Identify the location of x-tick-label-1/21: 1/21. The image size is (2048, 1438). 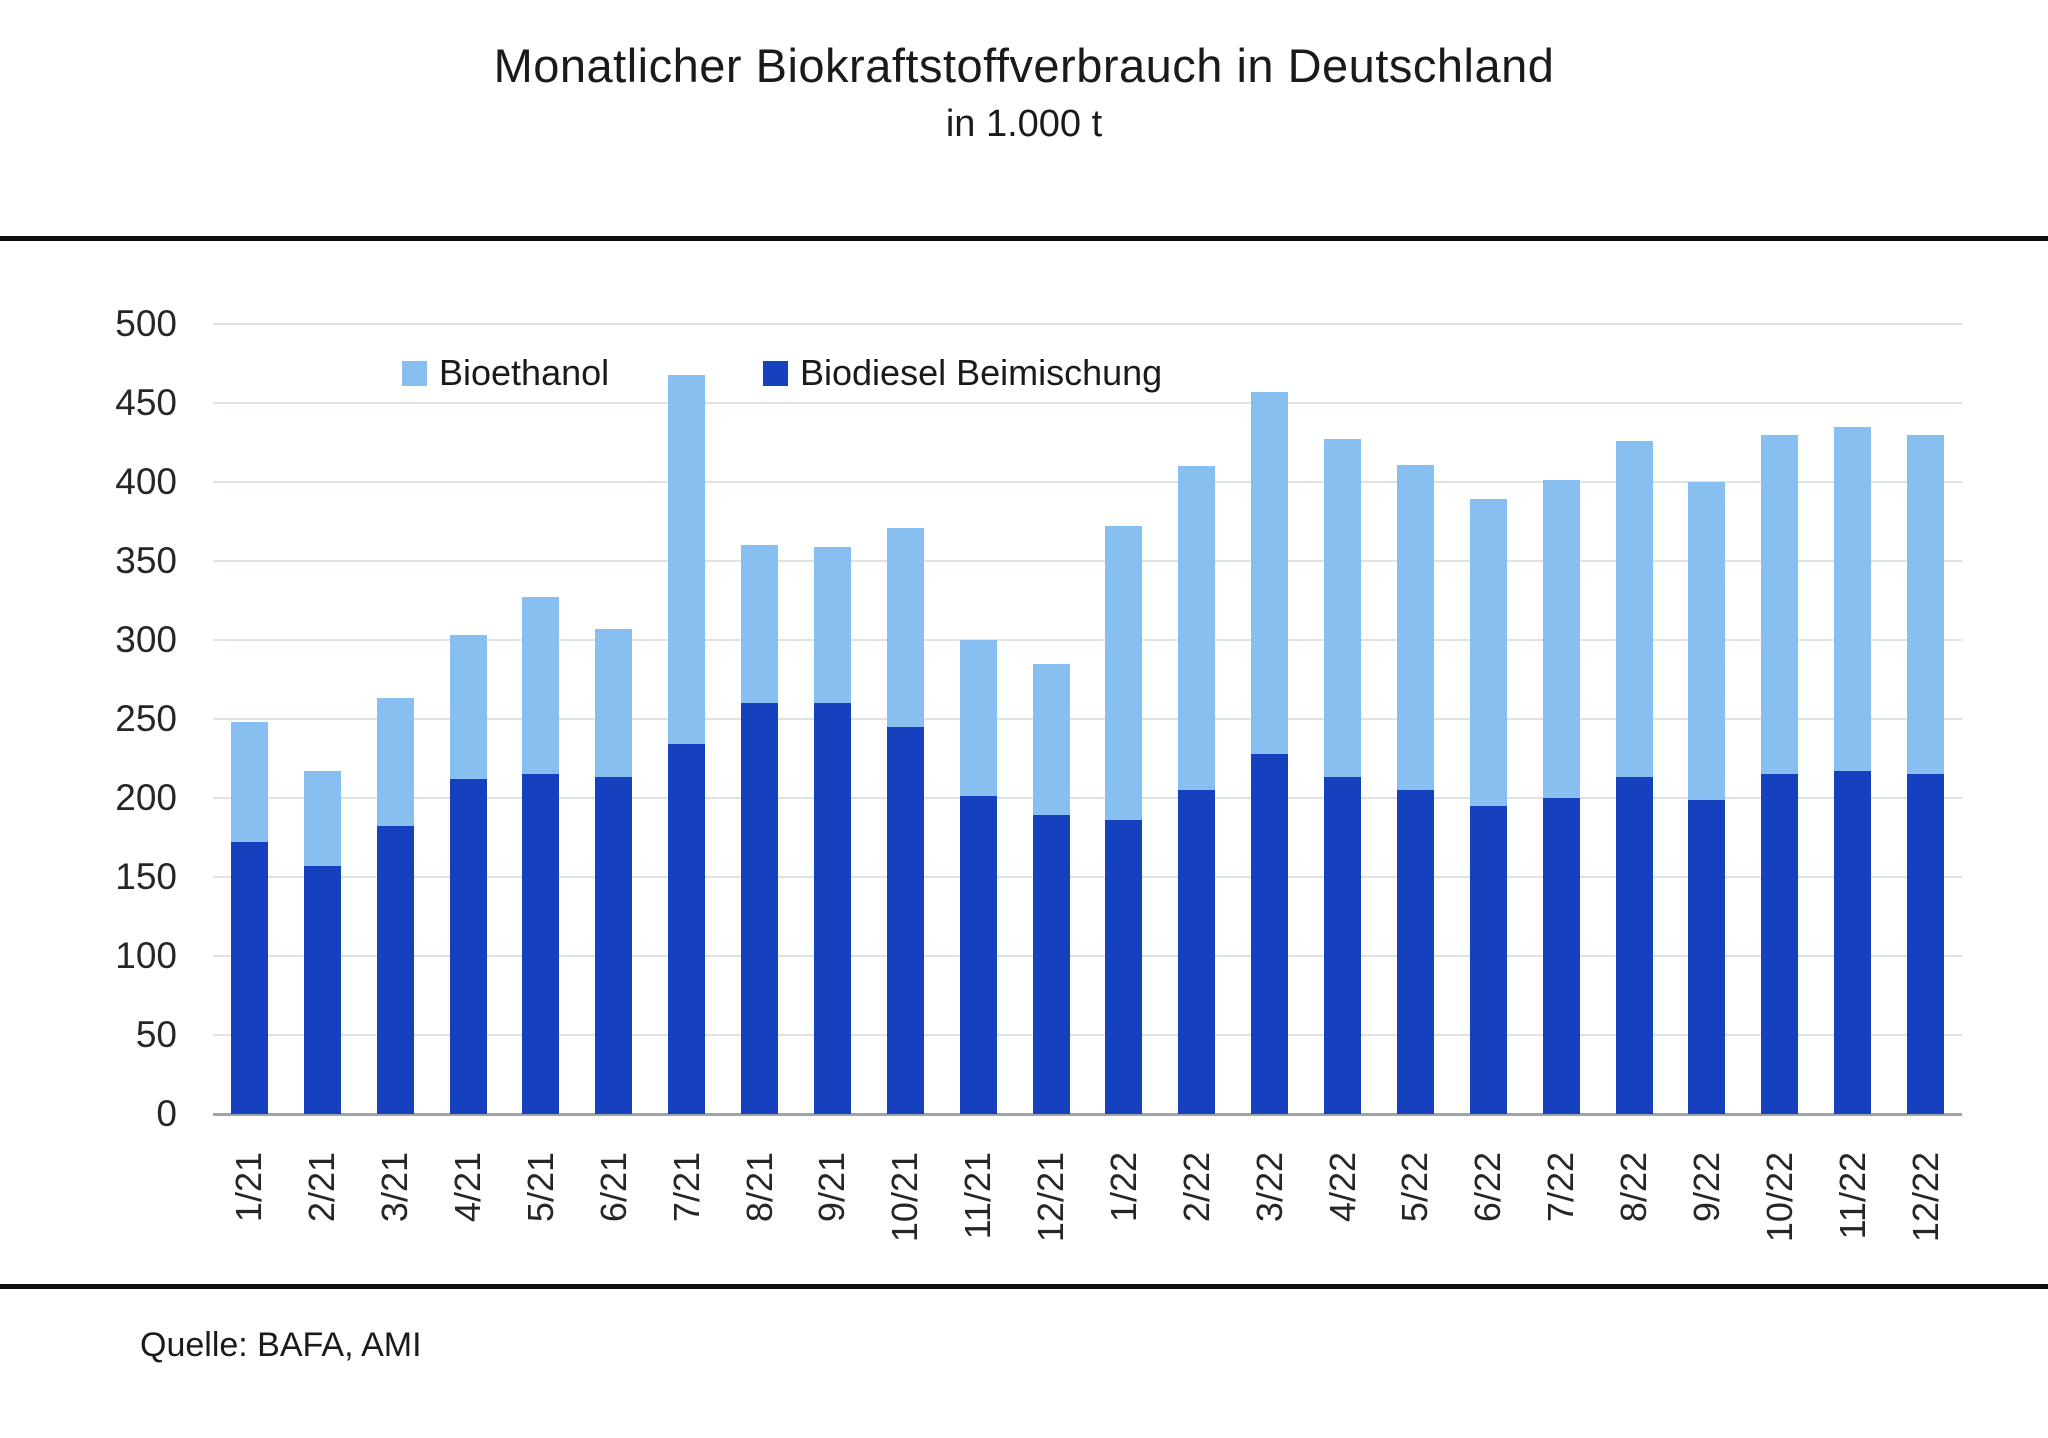
(249, 1187).